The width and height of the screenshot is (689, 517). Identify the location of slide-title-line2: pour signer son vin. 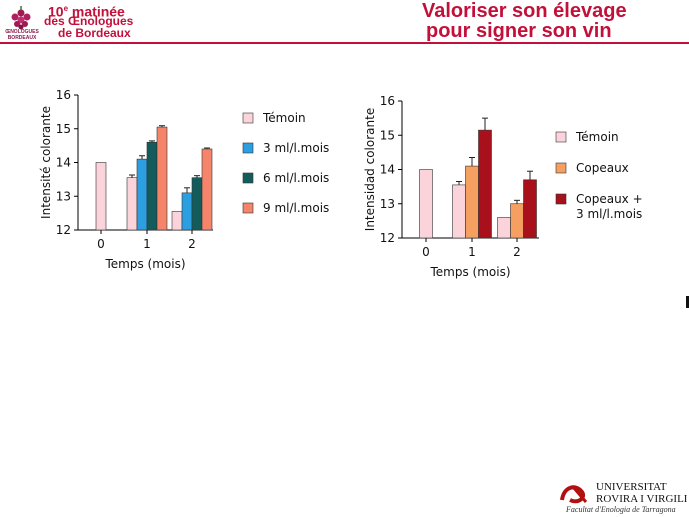
(519, 31).